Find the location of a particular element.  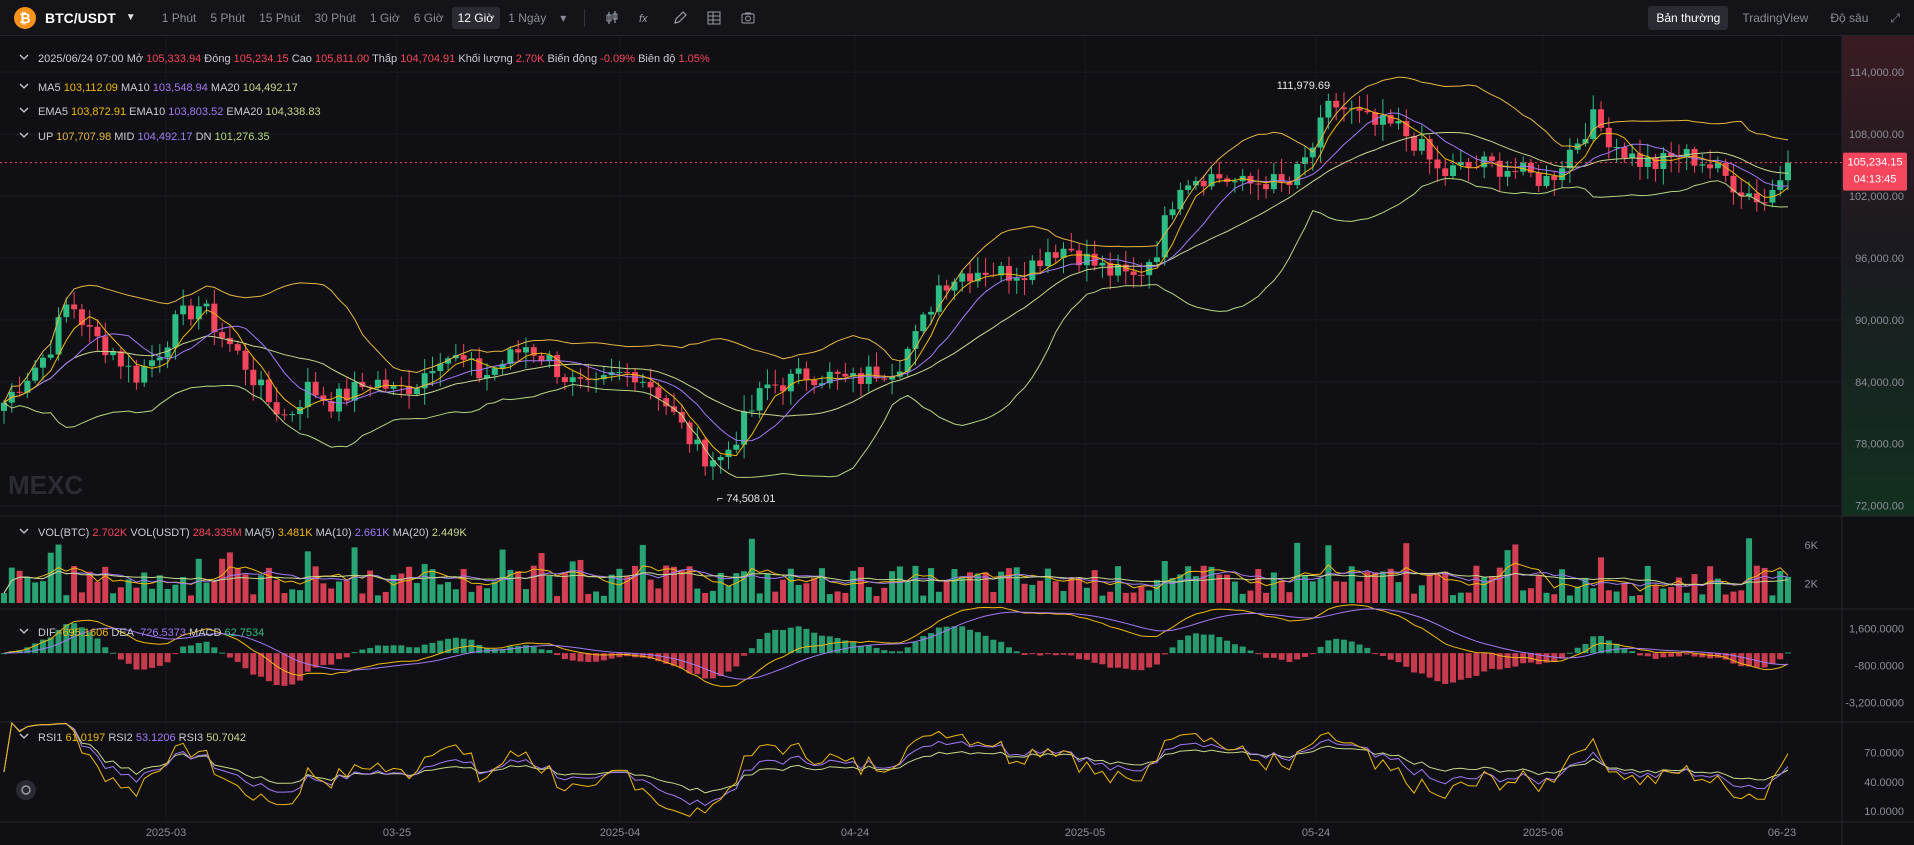

price-tick-label: 96,000.00 is located at coordinates (1879, 259).